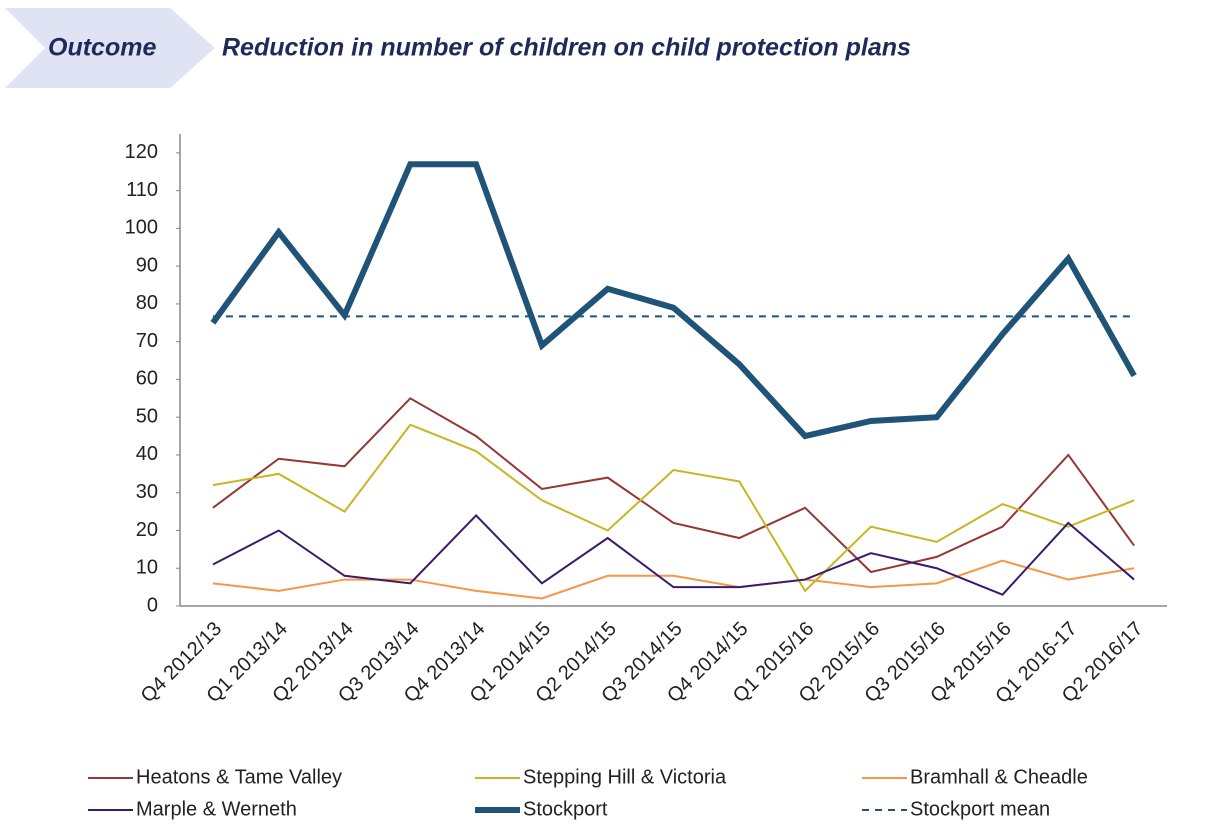  I want to click on section-chevron, so click(110, 48).